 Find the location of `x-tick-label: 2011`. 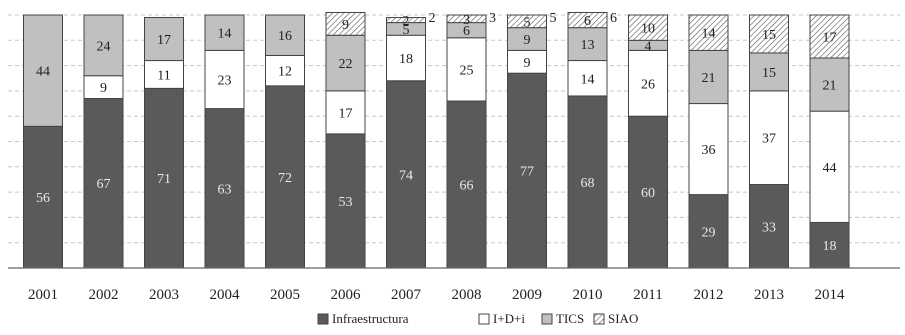

x-tick-label: 2011 is located at coordinates (647, 295).